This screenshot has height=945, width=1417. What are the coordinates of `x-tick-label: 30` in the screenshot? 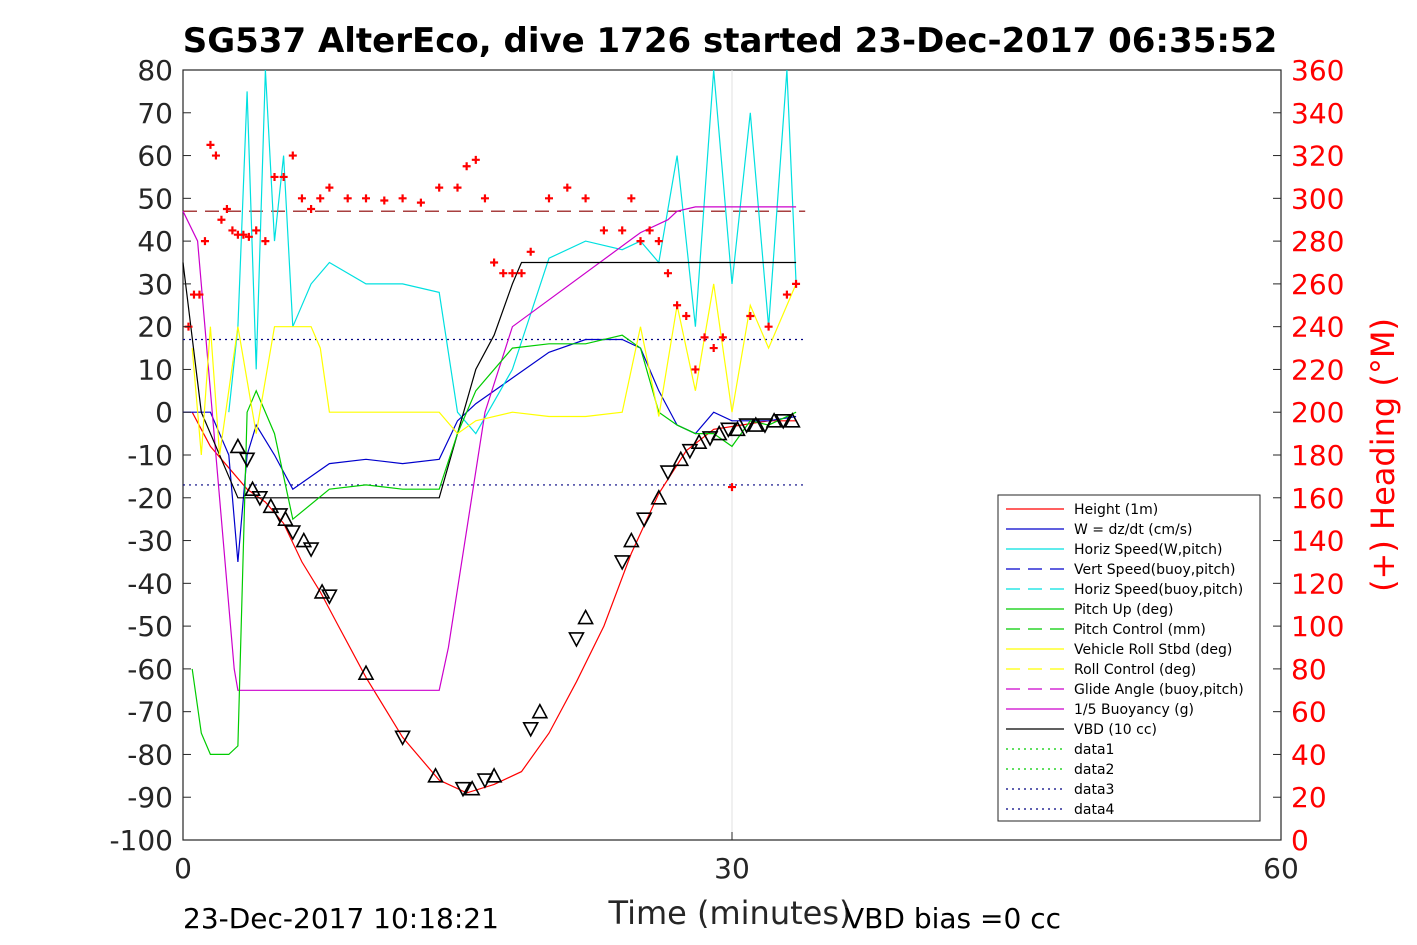 It's located at (732, 868).